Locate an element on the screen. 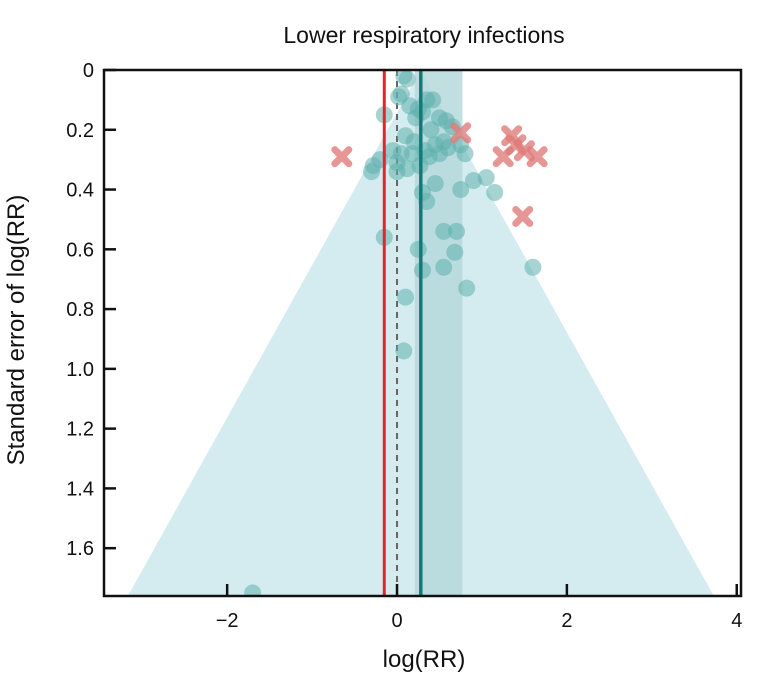 Image resolution: width=763 pixels, height=681 pixels. y-tick-label: 0 is located at coordinates (88, 71).